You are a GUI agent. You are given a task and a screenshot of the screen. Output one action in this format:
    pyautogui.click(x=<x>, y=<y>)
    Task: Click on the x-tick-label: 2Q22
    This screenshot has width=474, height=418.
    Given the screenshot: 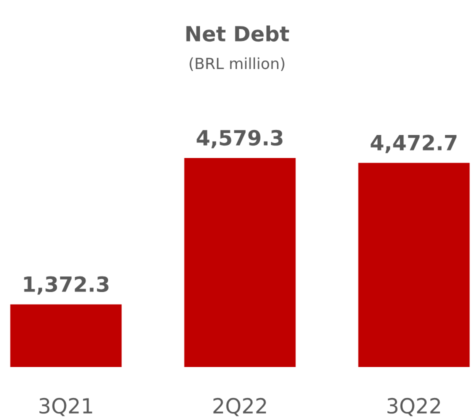 What is the action you would take?
    pyautogui.click(x=239, y=407)
    